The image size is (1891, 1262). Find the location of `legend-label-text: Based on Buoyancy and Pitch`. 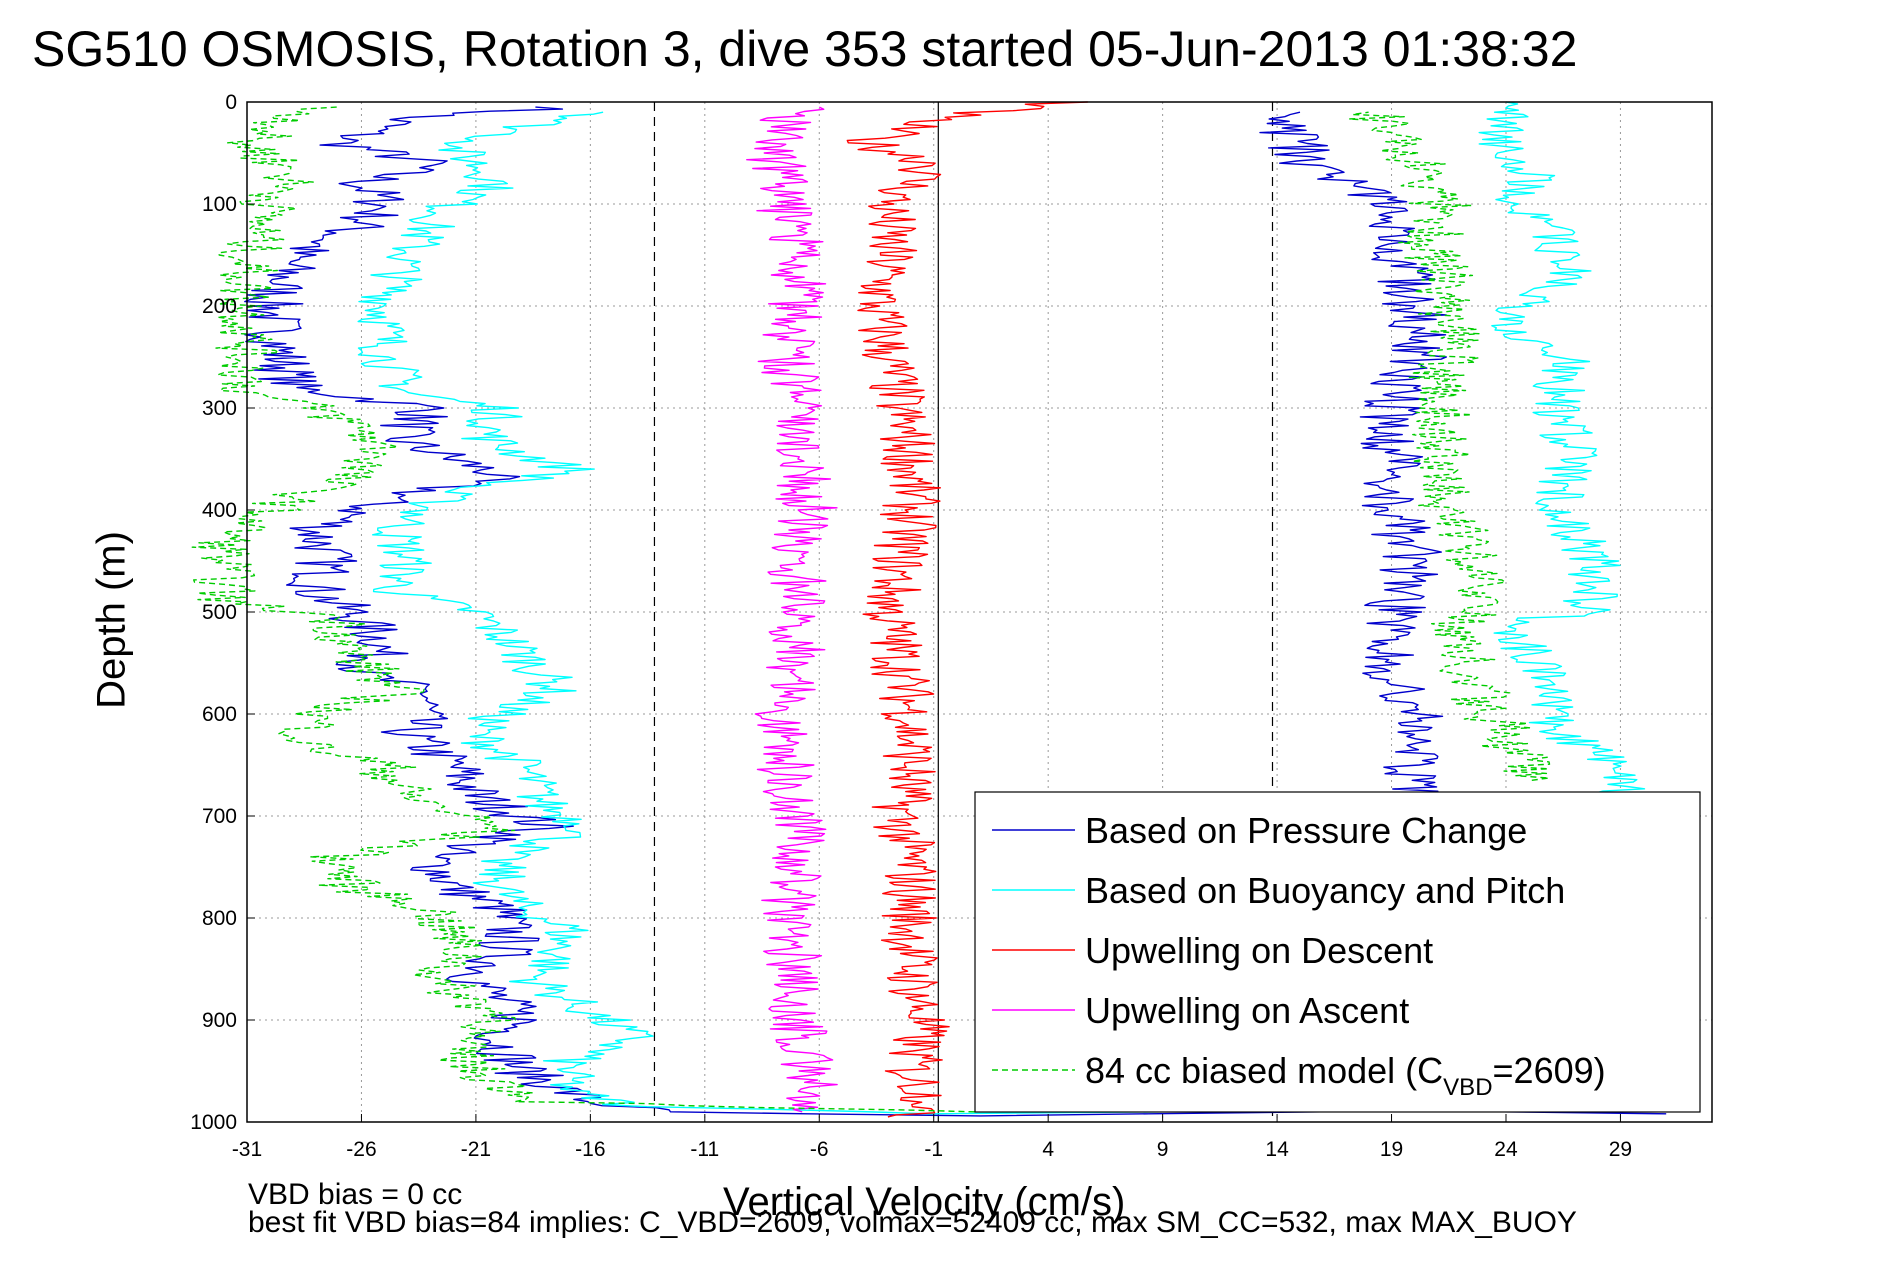

legend-label-text: Based on Buoyancy and Pitch is located at coordinates (1325, 890).